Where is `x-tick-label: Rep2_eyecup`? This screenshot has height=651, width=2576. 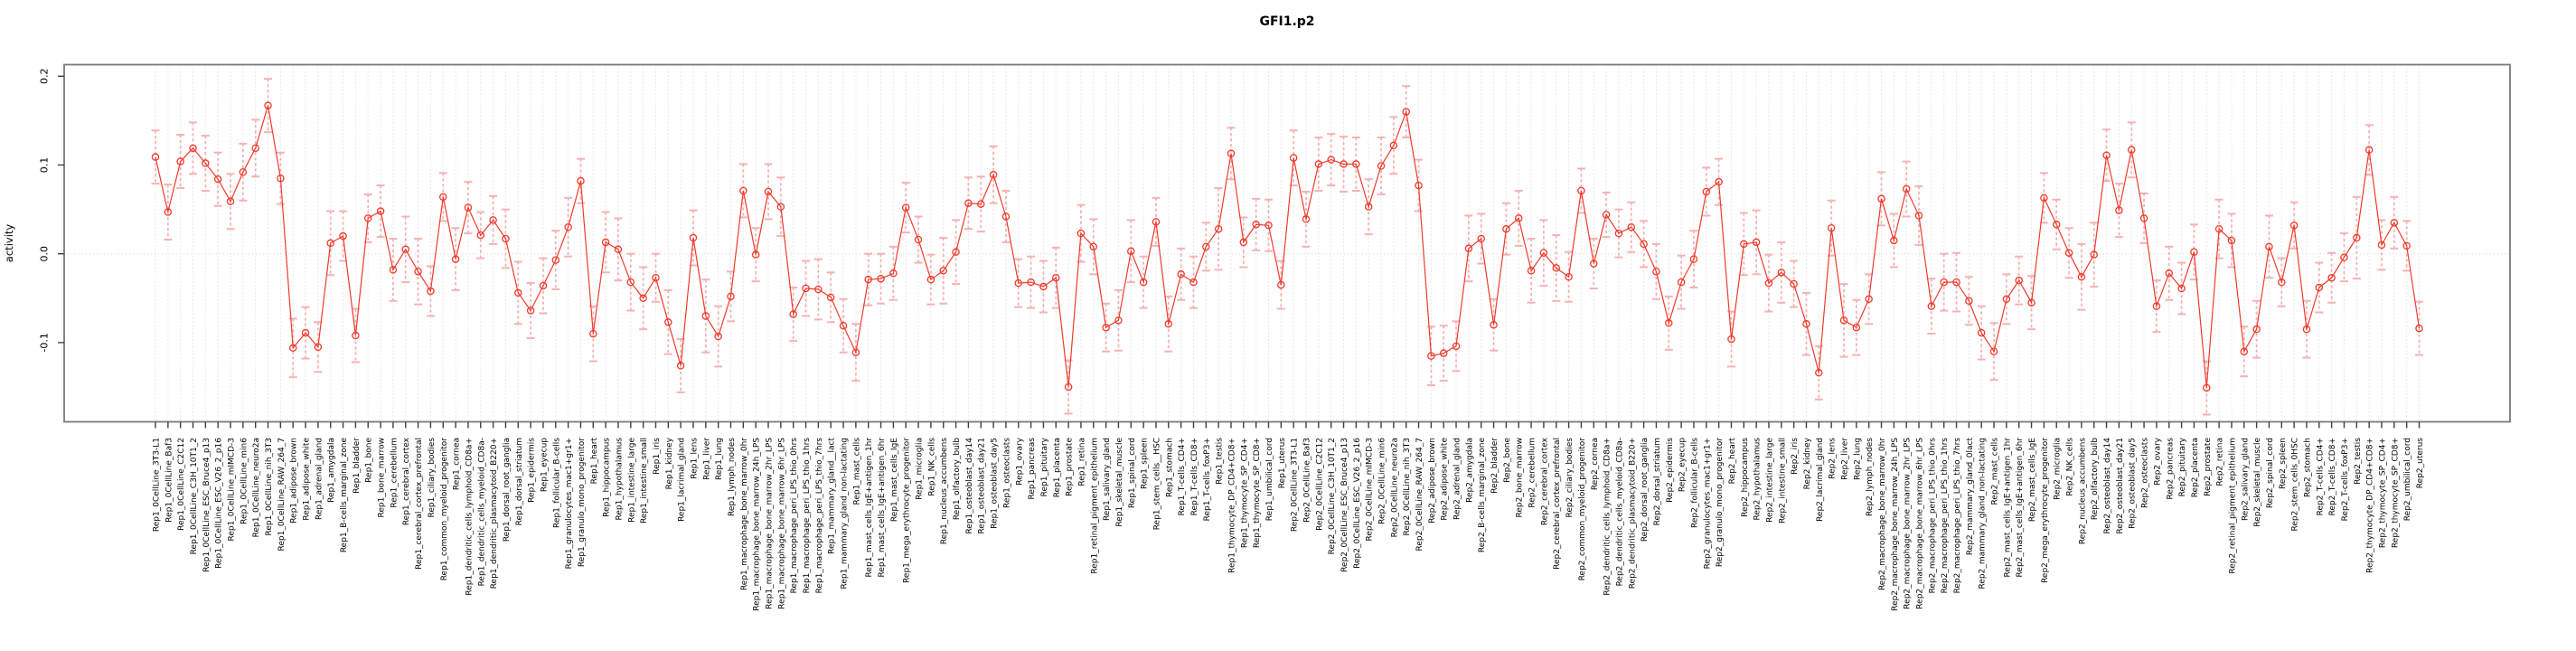 x-tick-label: Rep2_eyecup is located at coordinates (1683, 465).